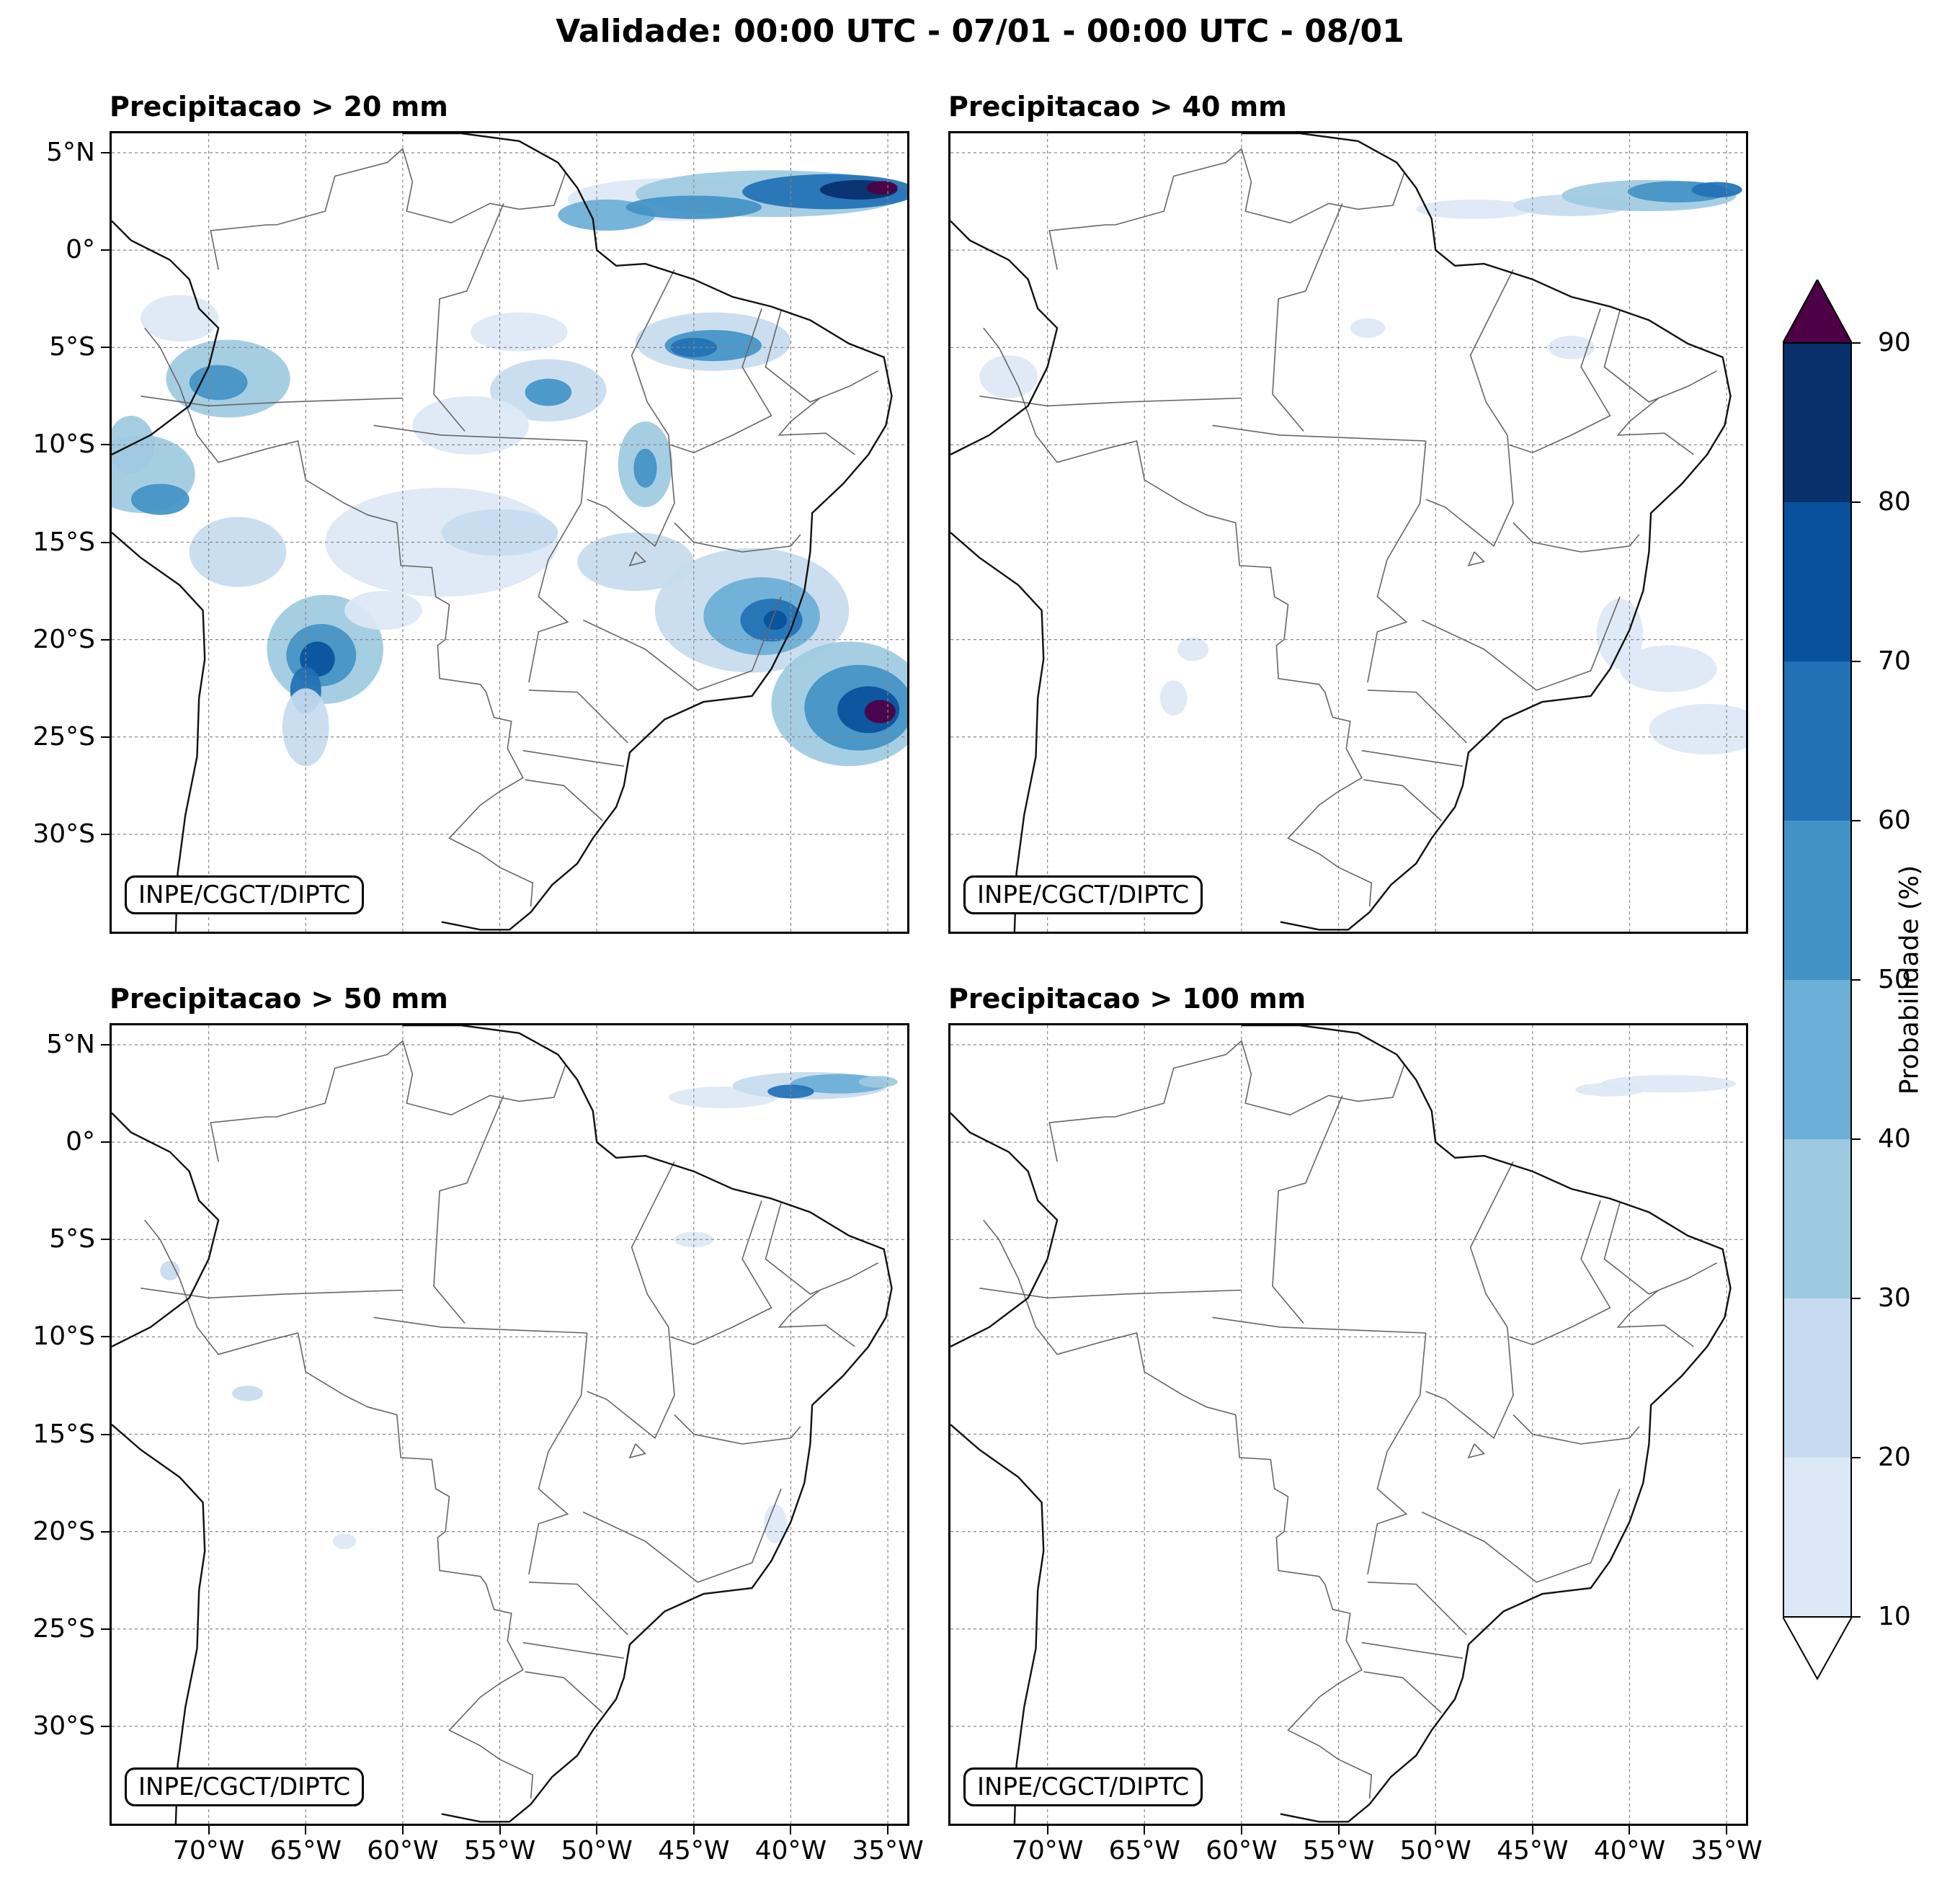 The image size is (1960, 1877). What do you see at coordinates (279, 106) in the screenshot?
I see `panel-title-20mm: Precipitacao > 20 mm` at bounding box center [279, 106].